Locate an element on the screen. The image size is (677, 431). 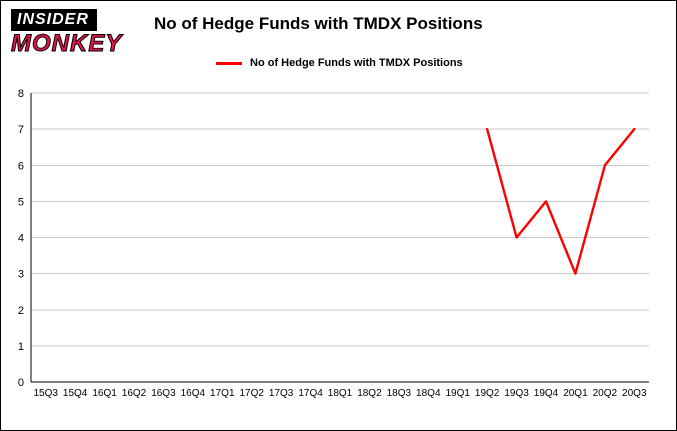
logo-insider-text: INSIDER is located at coordinates (54, 20).